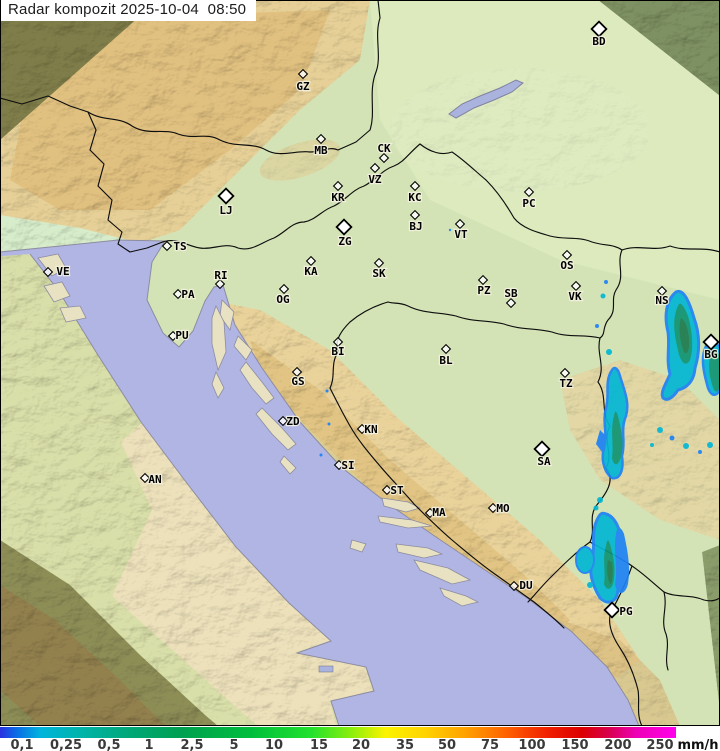 This screenshot has height=751, width=720. Describe the element at coordinates (397, 490) in the screenshot. I see `city-label-ST: ST` at that location.